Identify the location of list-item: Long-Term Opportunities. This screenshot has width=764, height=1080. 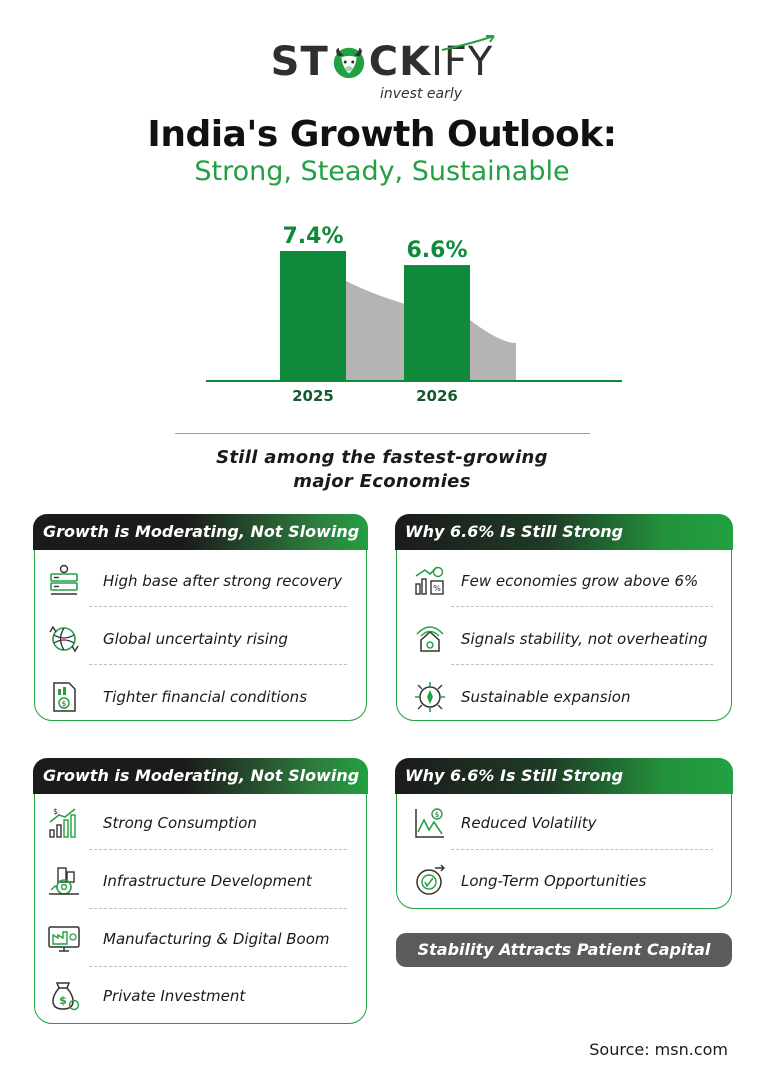
(529, 881).